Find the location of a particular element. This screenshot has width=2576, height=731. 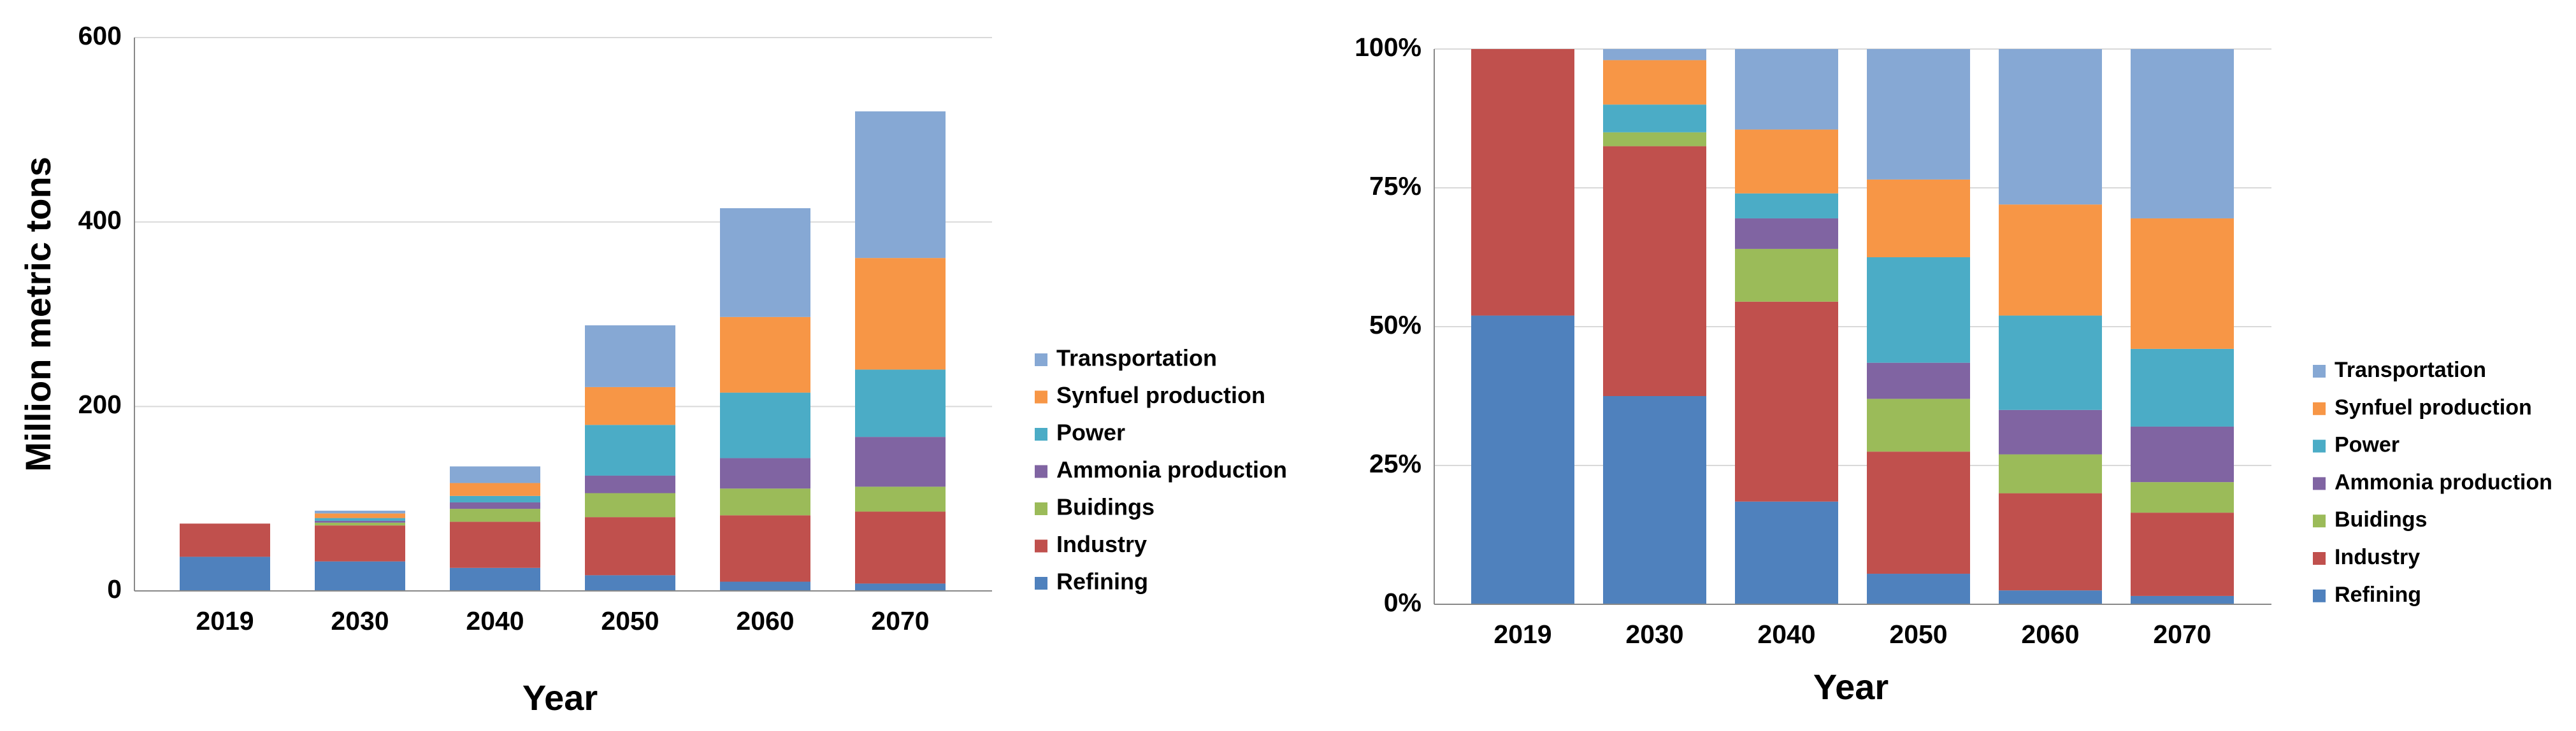

legend-label: Buidings is located at coordinates (1105, 507).